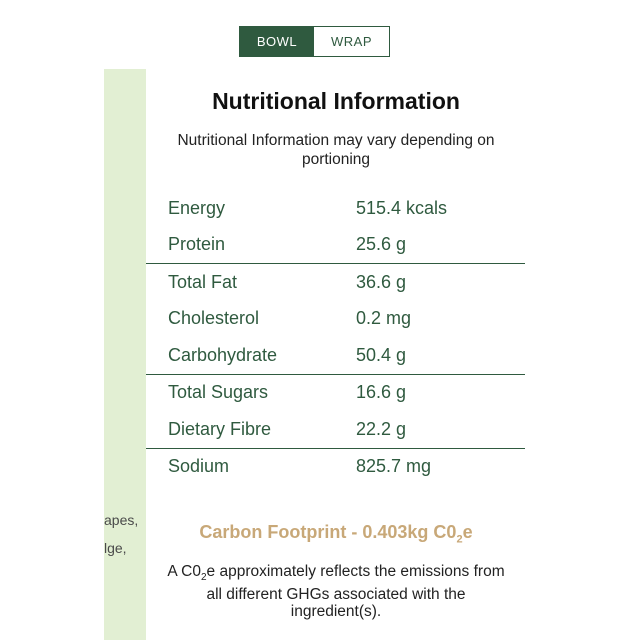  What do you see at coordinates (125, 354) in the screenshot?
I see `side-panel` at bounding box center [125, 354].